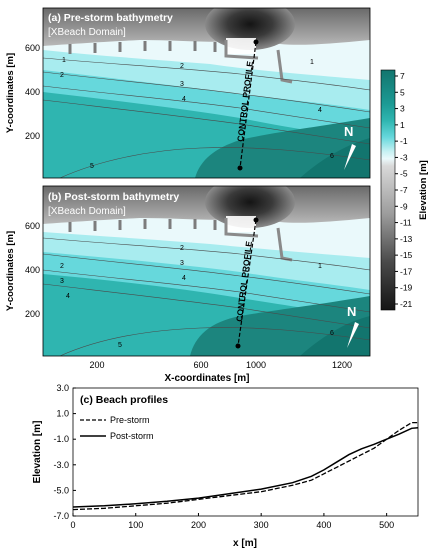  I want to click on map-x-ticks: 200 600 1000 1200, so click(220, 365).